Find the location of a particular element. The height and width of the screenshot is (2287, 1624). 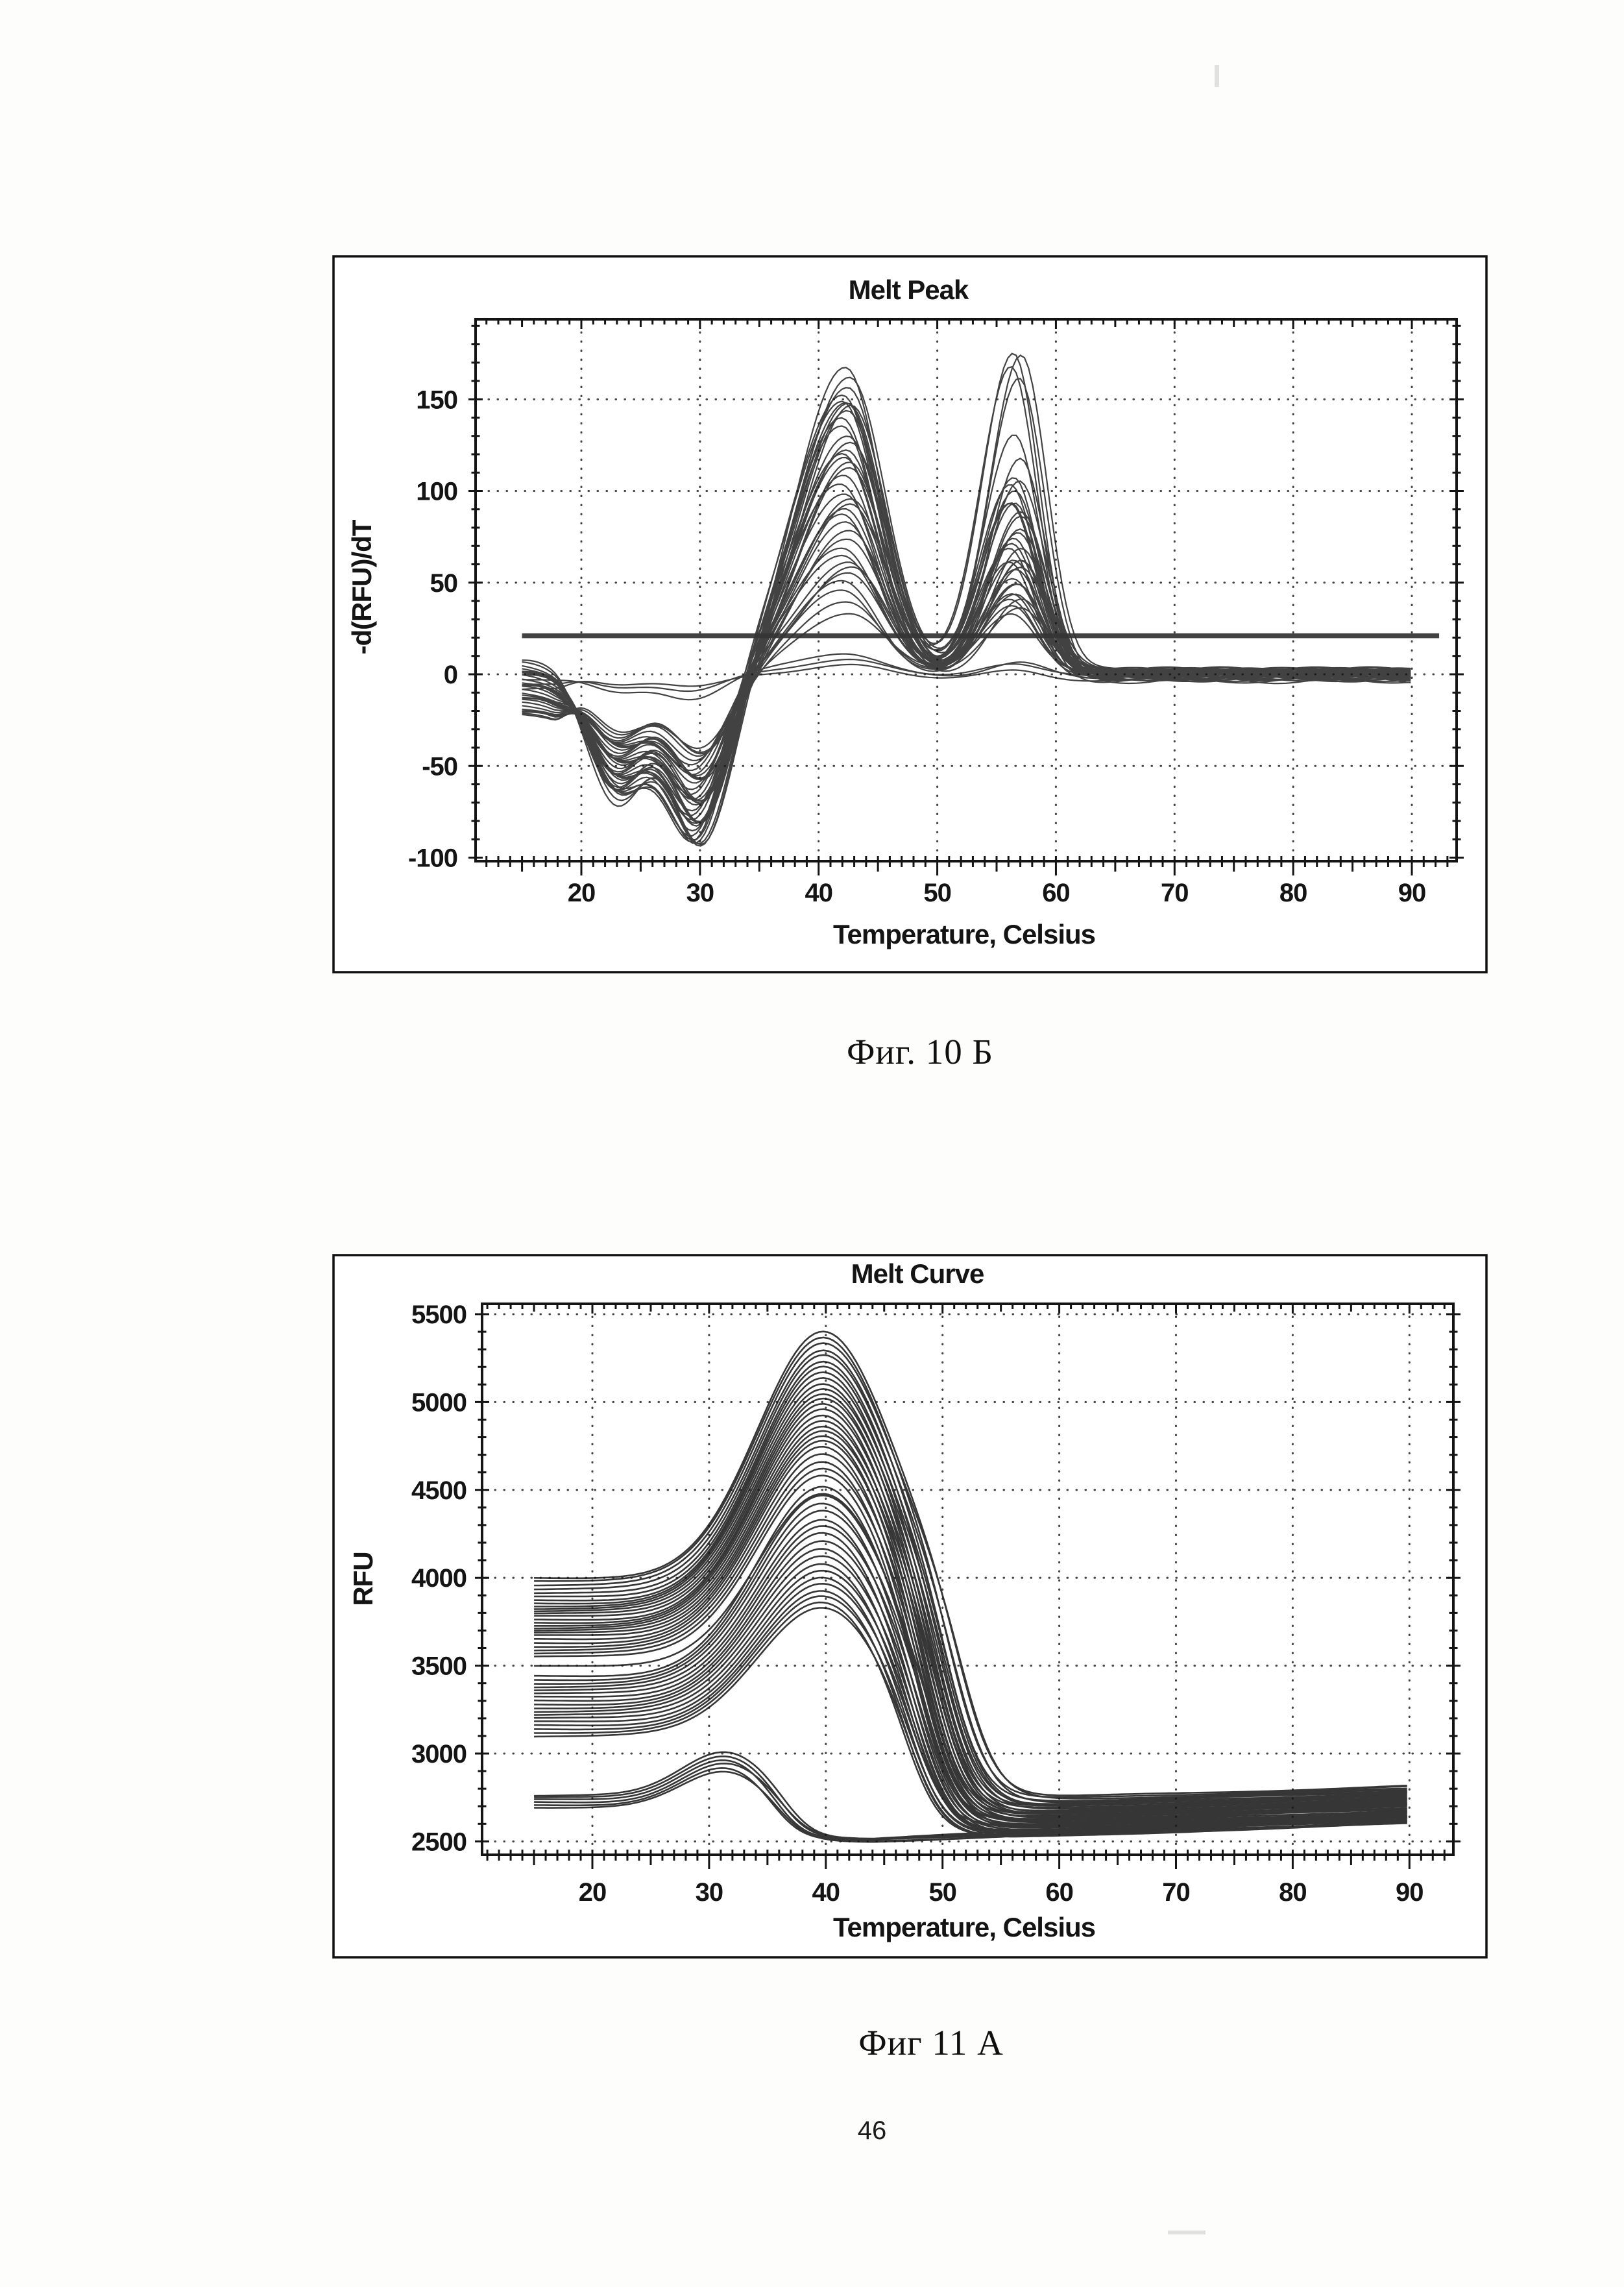

chart2-title: Melt Curve is located at coordinates (918, 1273).